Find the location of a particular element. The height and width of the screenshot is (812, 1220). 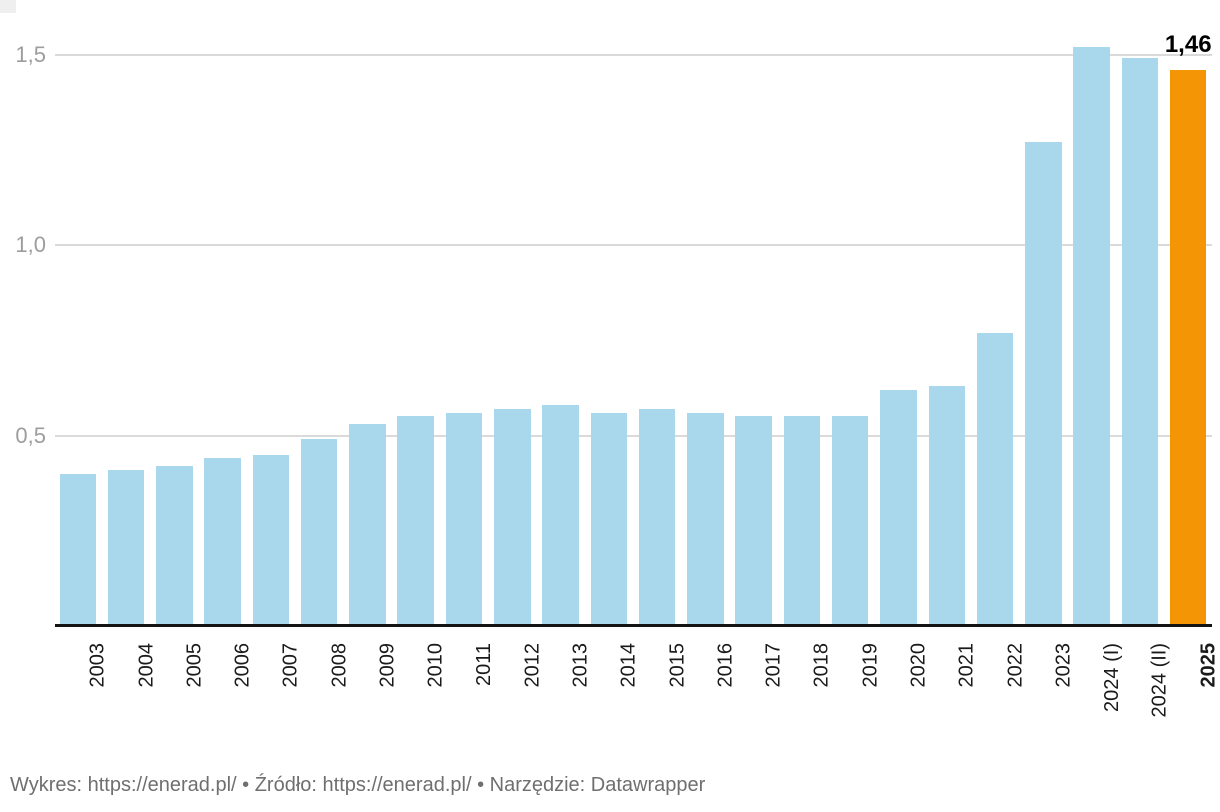

footer-label: Wykres: is located at coordinates (49, 785).